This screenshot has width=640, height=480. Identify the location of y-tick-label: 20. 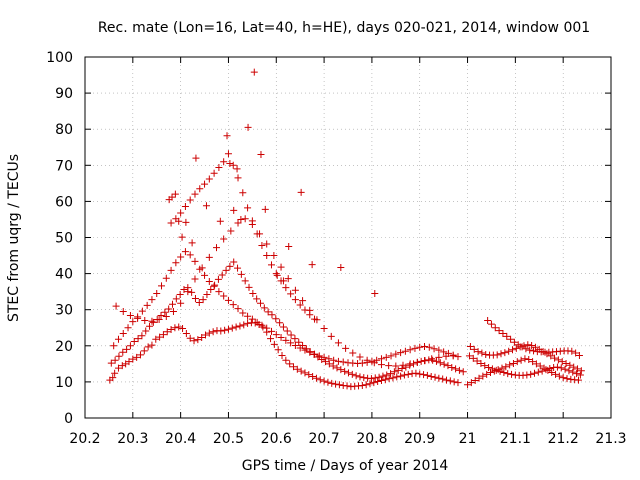
(64, 347).